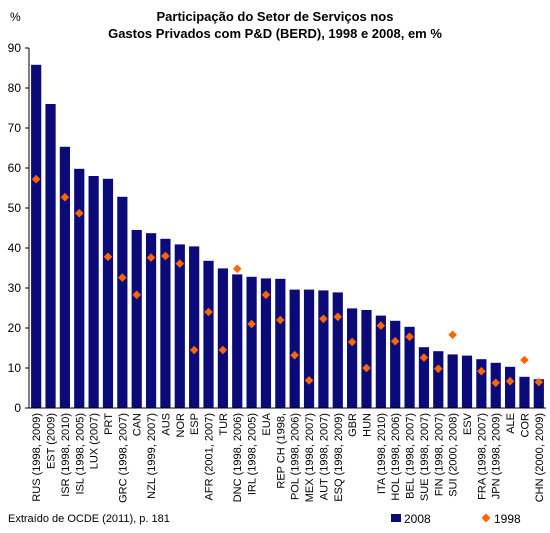 Image resolution: width=550 pixels, height=533 pixels. Describe the element at coordinates (15, 17) in the screenshot. I see `y-axis-label: %` at that location.